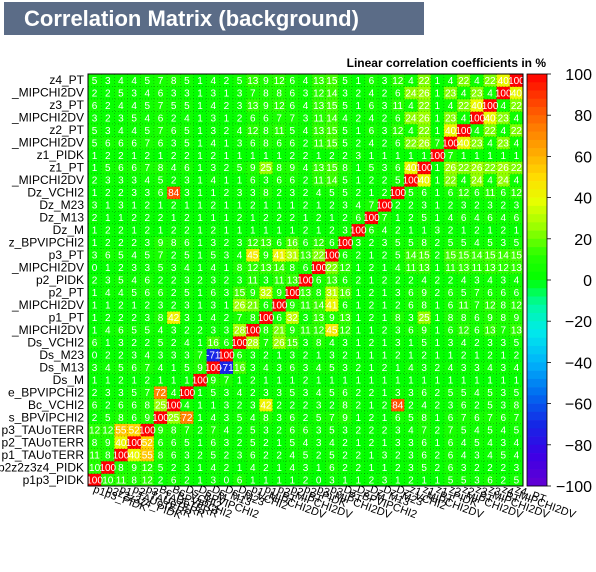  I want to click on cell-value-label: 31, so click(332, 293).